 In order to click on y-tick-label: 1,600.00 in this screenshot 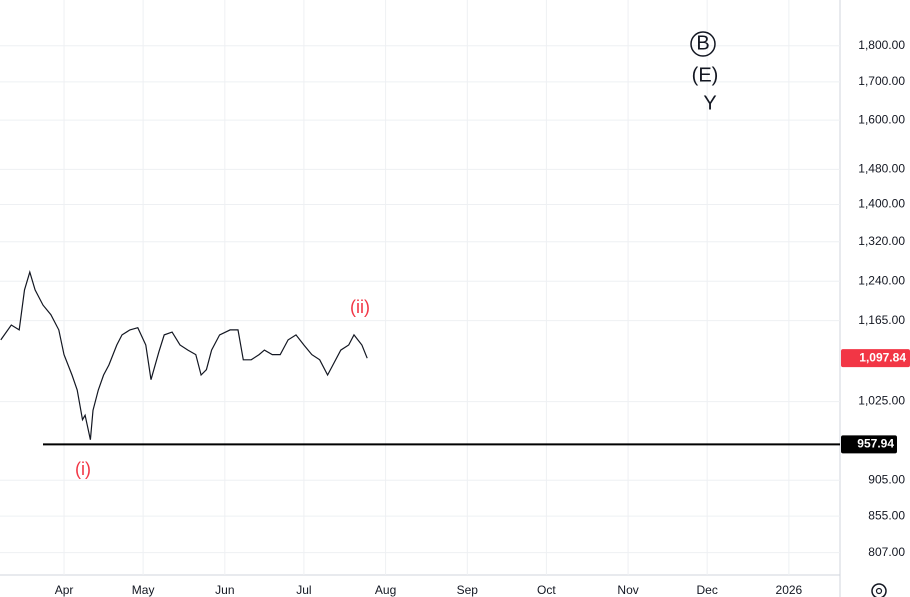, I will do `click(881, 119)`.